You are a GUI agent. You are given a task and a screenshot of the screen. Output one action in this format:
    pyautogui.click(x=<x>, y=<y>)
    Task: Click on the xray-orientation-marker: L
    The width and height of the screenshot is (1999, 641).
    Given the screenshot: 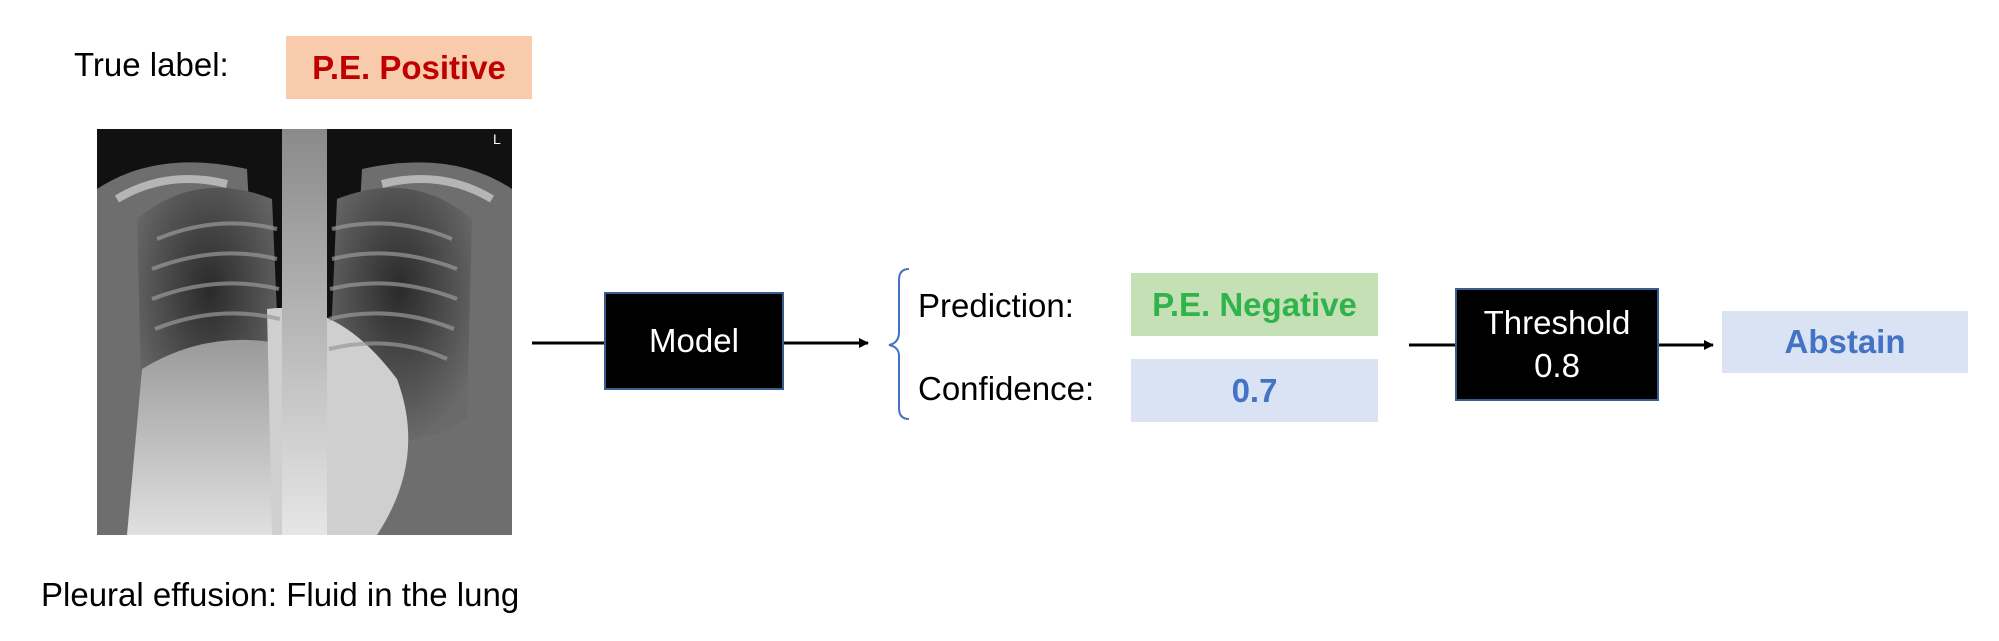 What is the action you would take?
    pyautogui.click(x=497, y=139)
    